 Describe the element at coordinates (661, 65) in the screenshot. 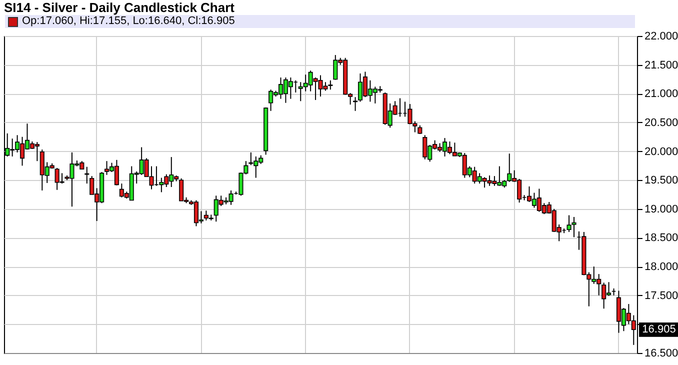

I see `y-tick-label: 21.500` at that location.